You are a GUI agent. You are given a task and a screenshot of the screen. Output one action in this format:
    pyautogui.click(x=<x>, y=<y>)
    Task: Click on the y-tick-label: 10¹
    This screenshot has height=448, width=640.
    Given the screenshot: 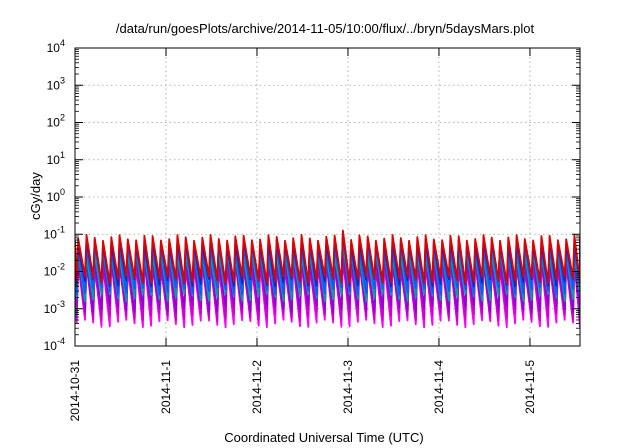 What is the action you would take?
    pyautogui.click(x=56, y=158)
    